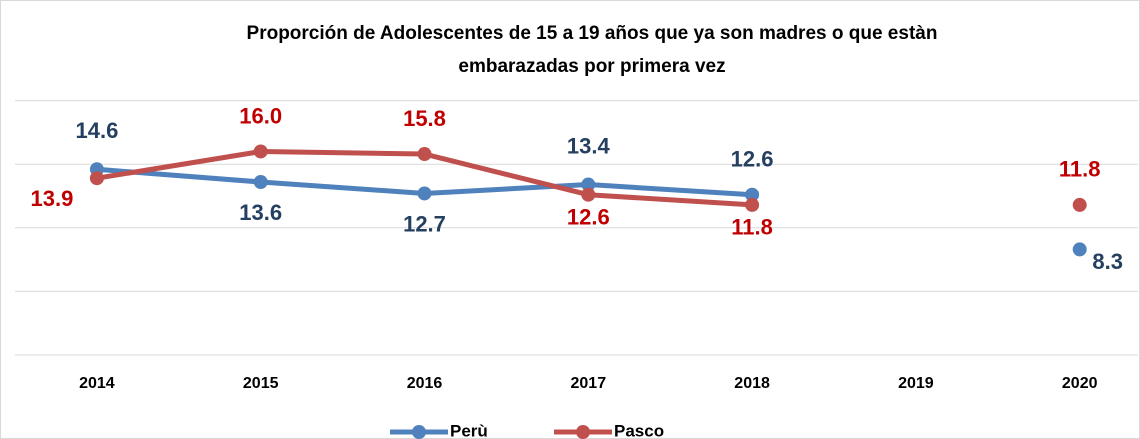 This screenshot has width=1140, height=439. Describe the element at coordinates (469, 430) in the screenshot. I see `legend-label: Perù` at that location.